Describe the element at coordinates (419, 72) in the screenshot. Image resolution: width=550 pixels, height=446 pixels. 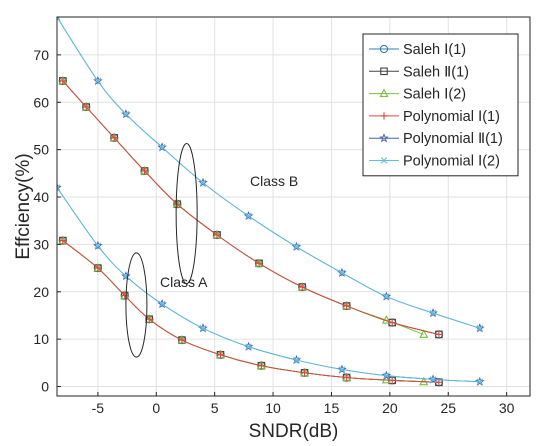
I see `legend-entry: Saleh Ⅱ(1)` at that location.